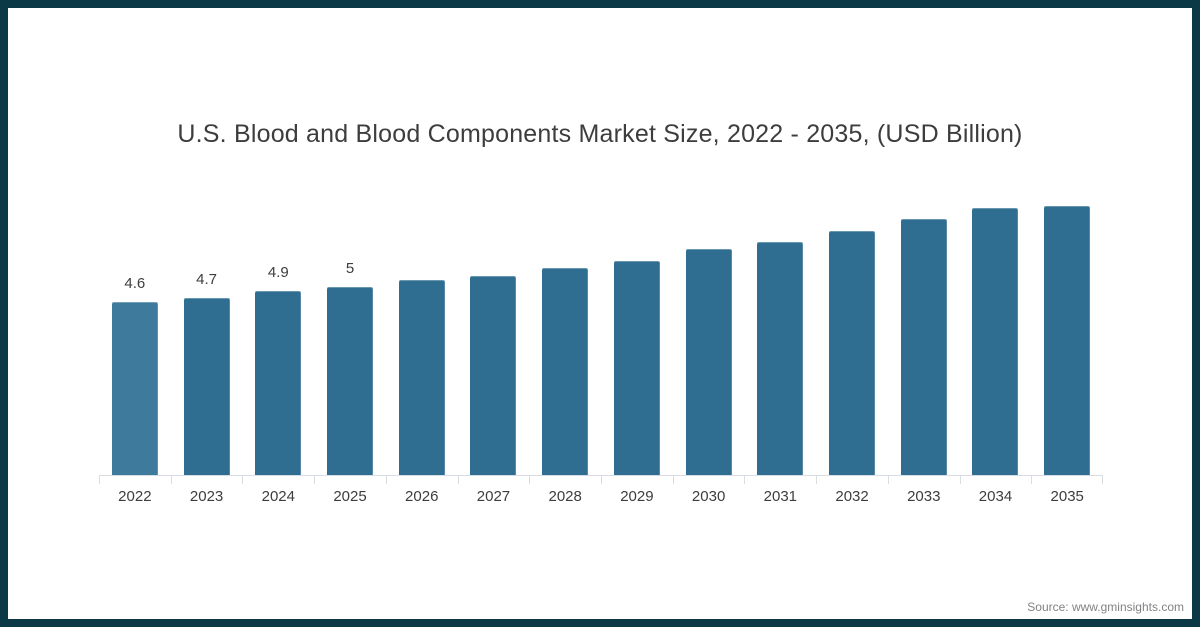  What do you see at coordinates (995, 496) in the screenshot?
I see `x-axis-label-2034: 2034` at bounding box center [995, 496].